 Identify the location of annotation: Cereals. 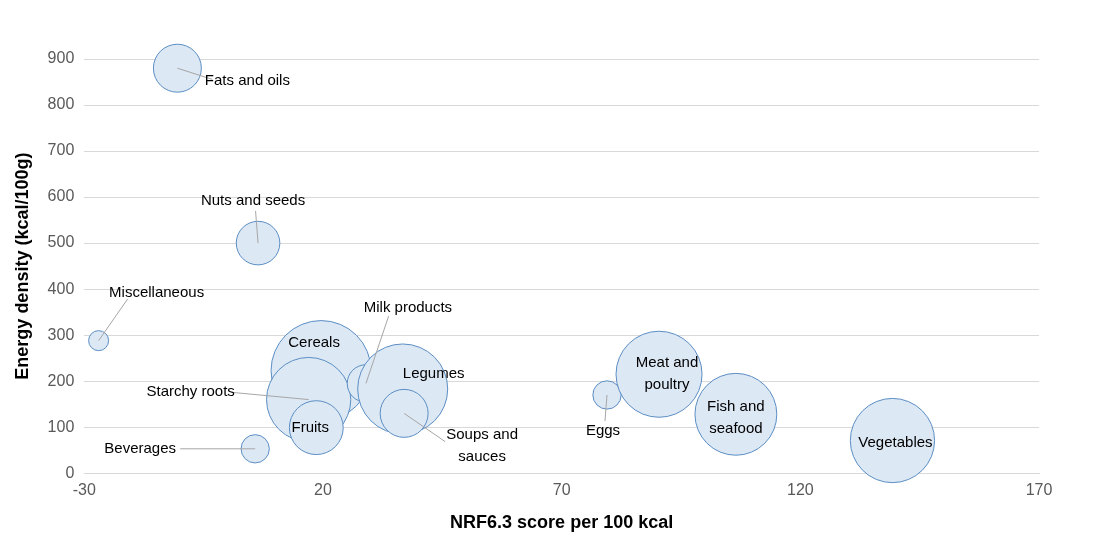
(314, 341).